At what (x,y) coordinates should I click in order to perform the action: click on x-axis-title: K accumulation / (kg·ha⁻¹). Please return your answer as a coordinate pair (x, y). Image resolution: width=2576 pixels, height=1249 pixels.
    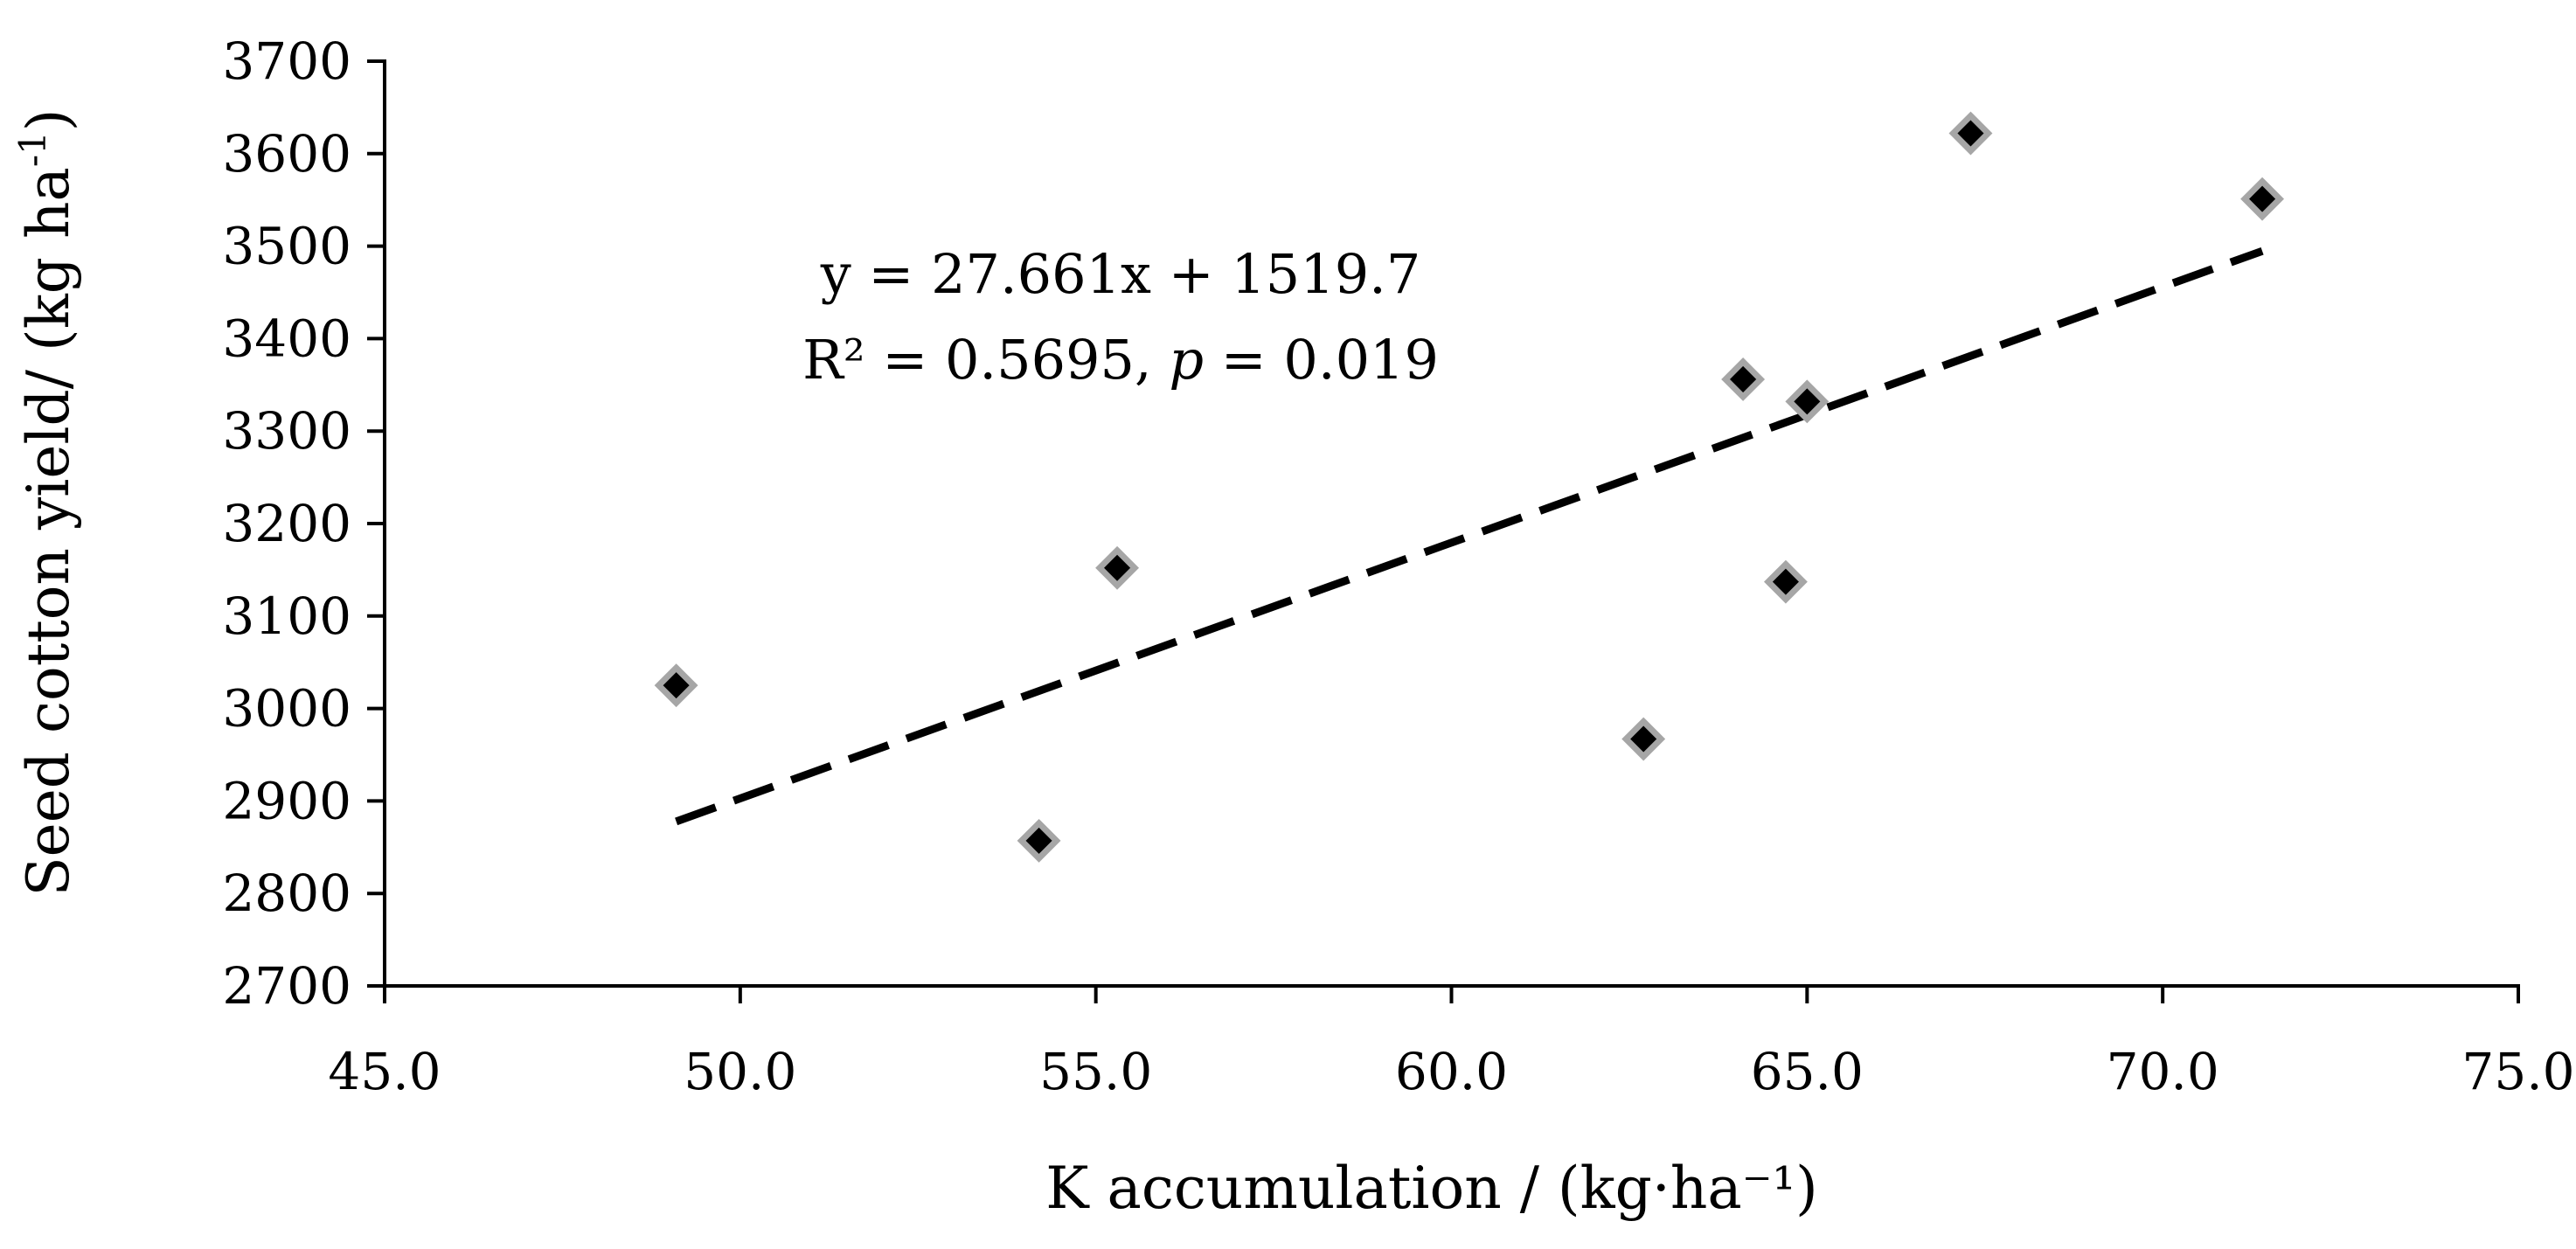
    Looking at the image, I should click on (1432, 1188).